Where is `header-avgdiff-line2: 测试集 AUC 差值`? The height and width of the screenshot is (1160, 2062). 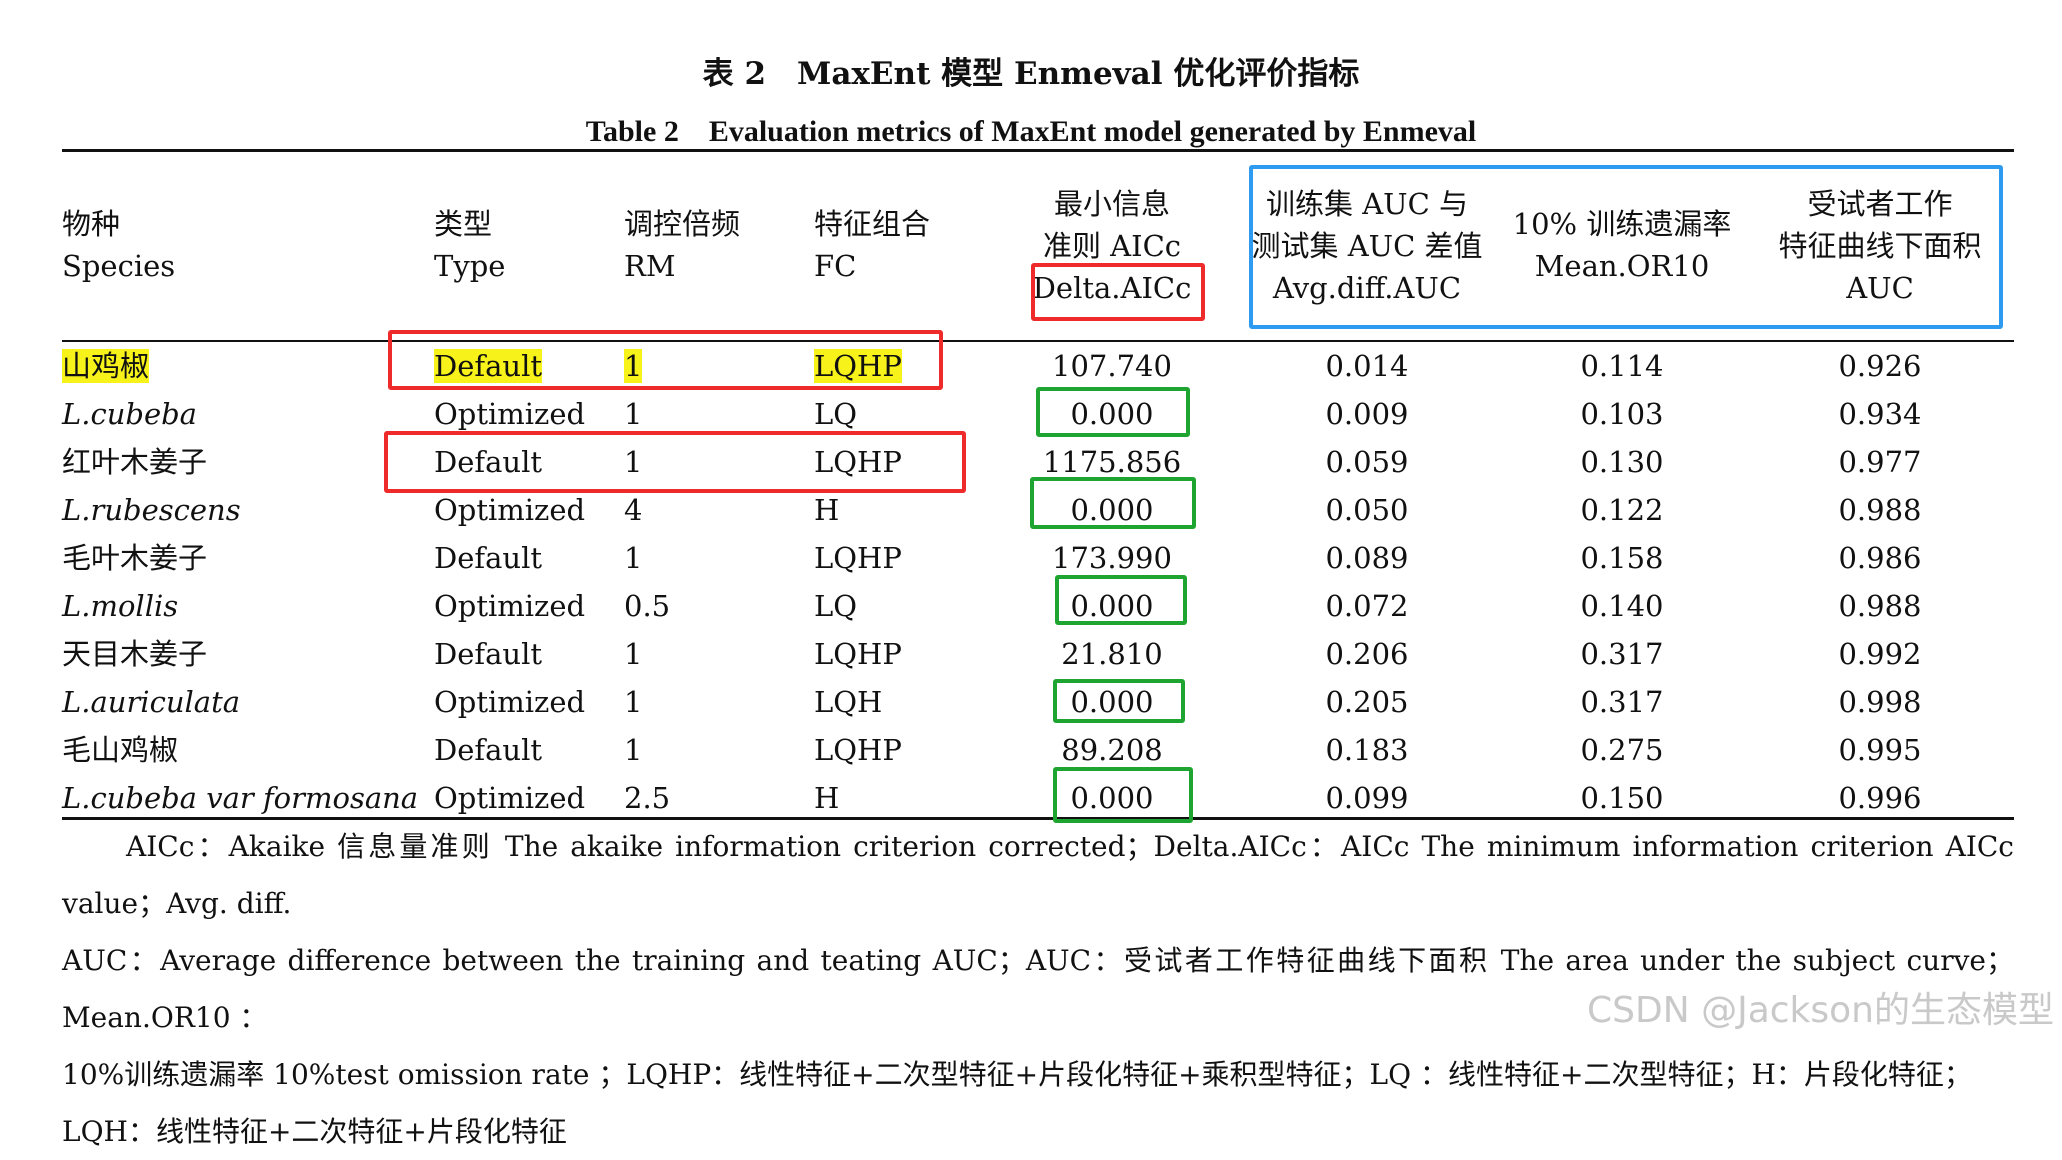 header-avgdiff-line2: 测试集 AUC 差值 is located at coordinates (1367, 246).